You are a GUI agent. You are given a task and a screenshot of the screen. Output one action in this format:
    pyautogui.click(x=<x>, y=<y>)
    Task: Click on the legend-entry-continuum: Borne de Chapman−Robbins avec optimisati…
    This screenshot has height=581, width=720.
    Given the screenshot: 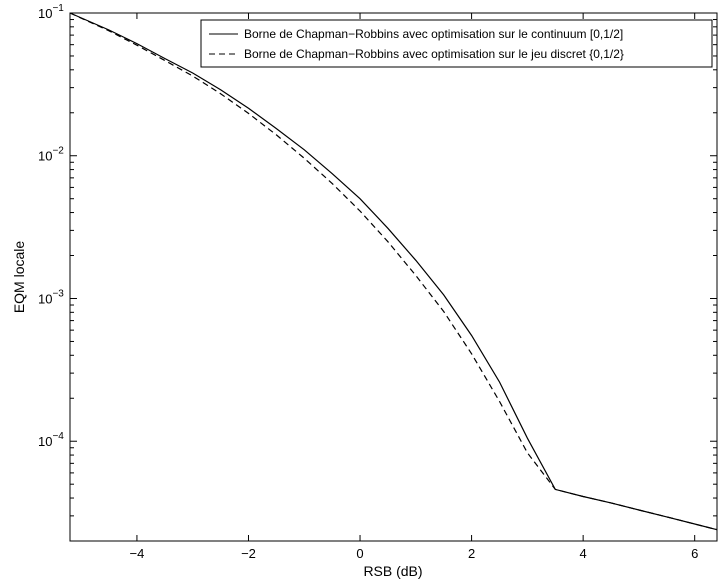 What is the action you would take?
    pyautogui.click(x=433, y=34)
    